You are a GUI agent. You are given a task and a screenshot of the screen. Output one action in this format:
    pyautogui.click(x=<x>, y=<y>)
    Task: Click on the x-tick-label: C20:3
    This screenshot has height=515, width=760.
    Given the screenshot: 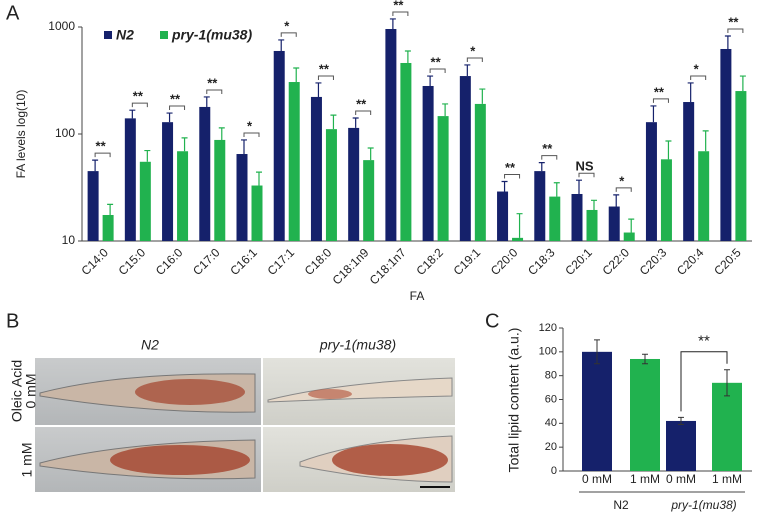 What is the action you would take?
    pyautogui.click(x=653, y=261)
    